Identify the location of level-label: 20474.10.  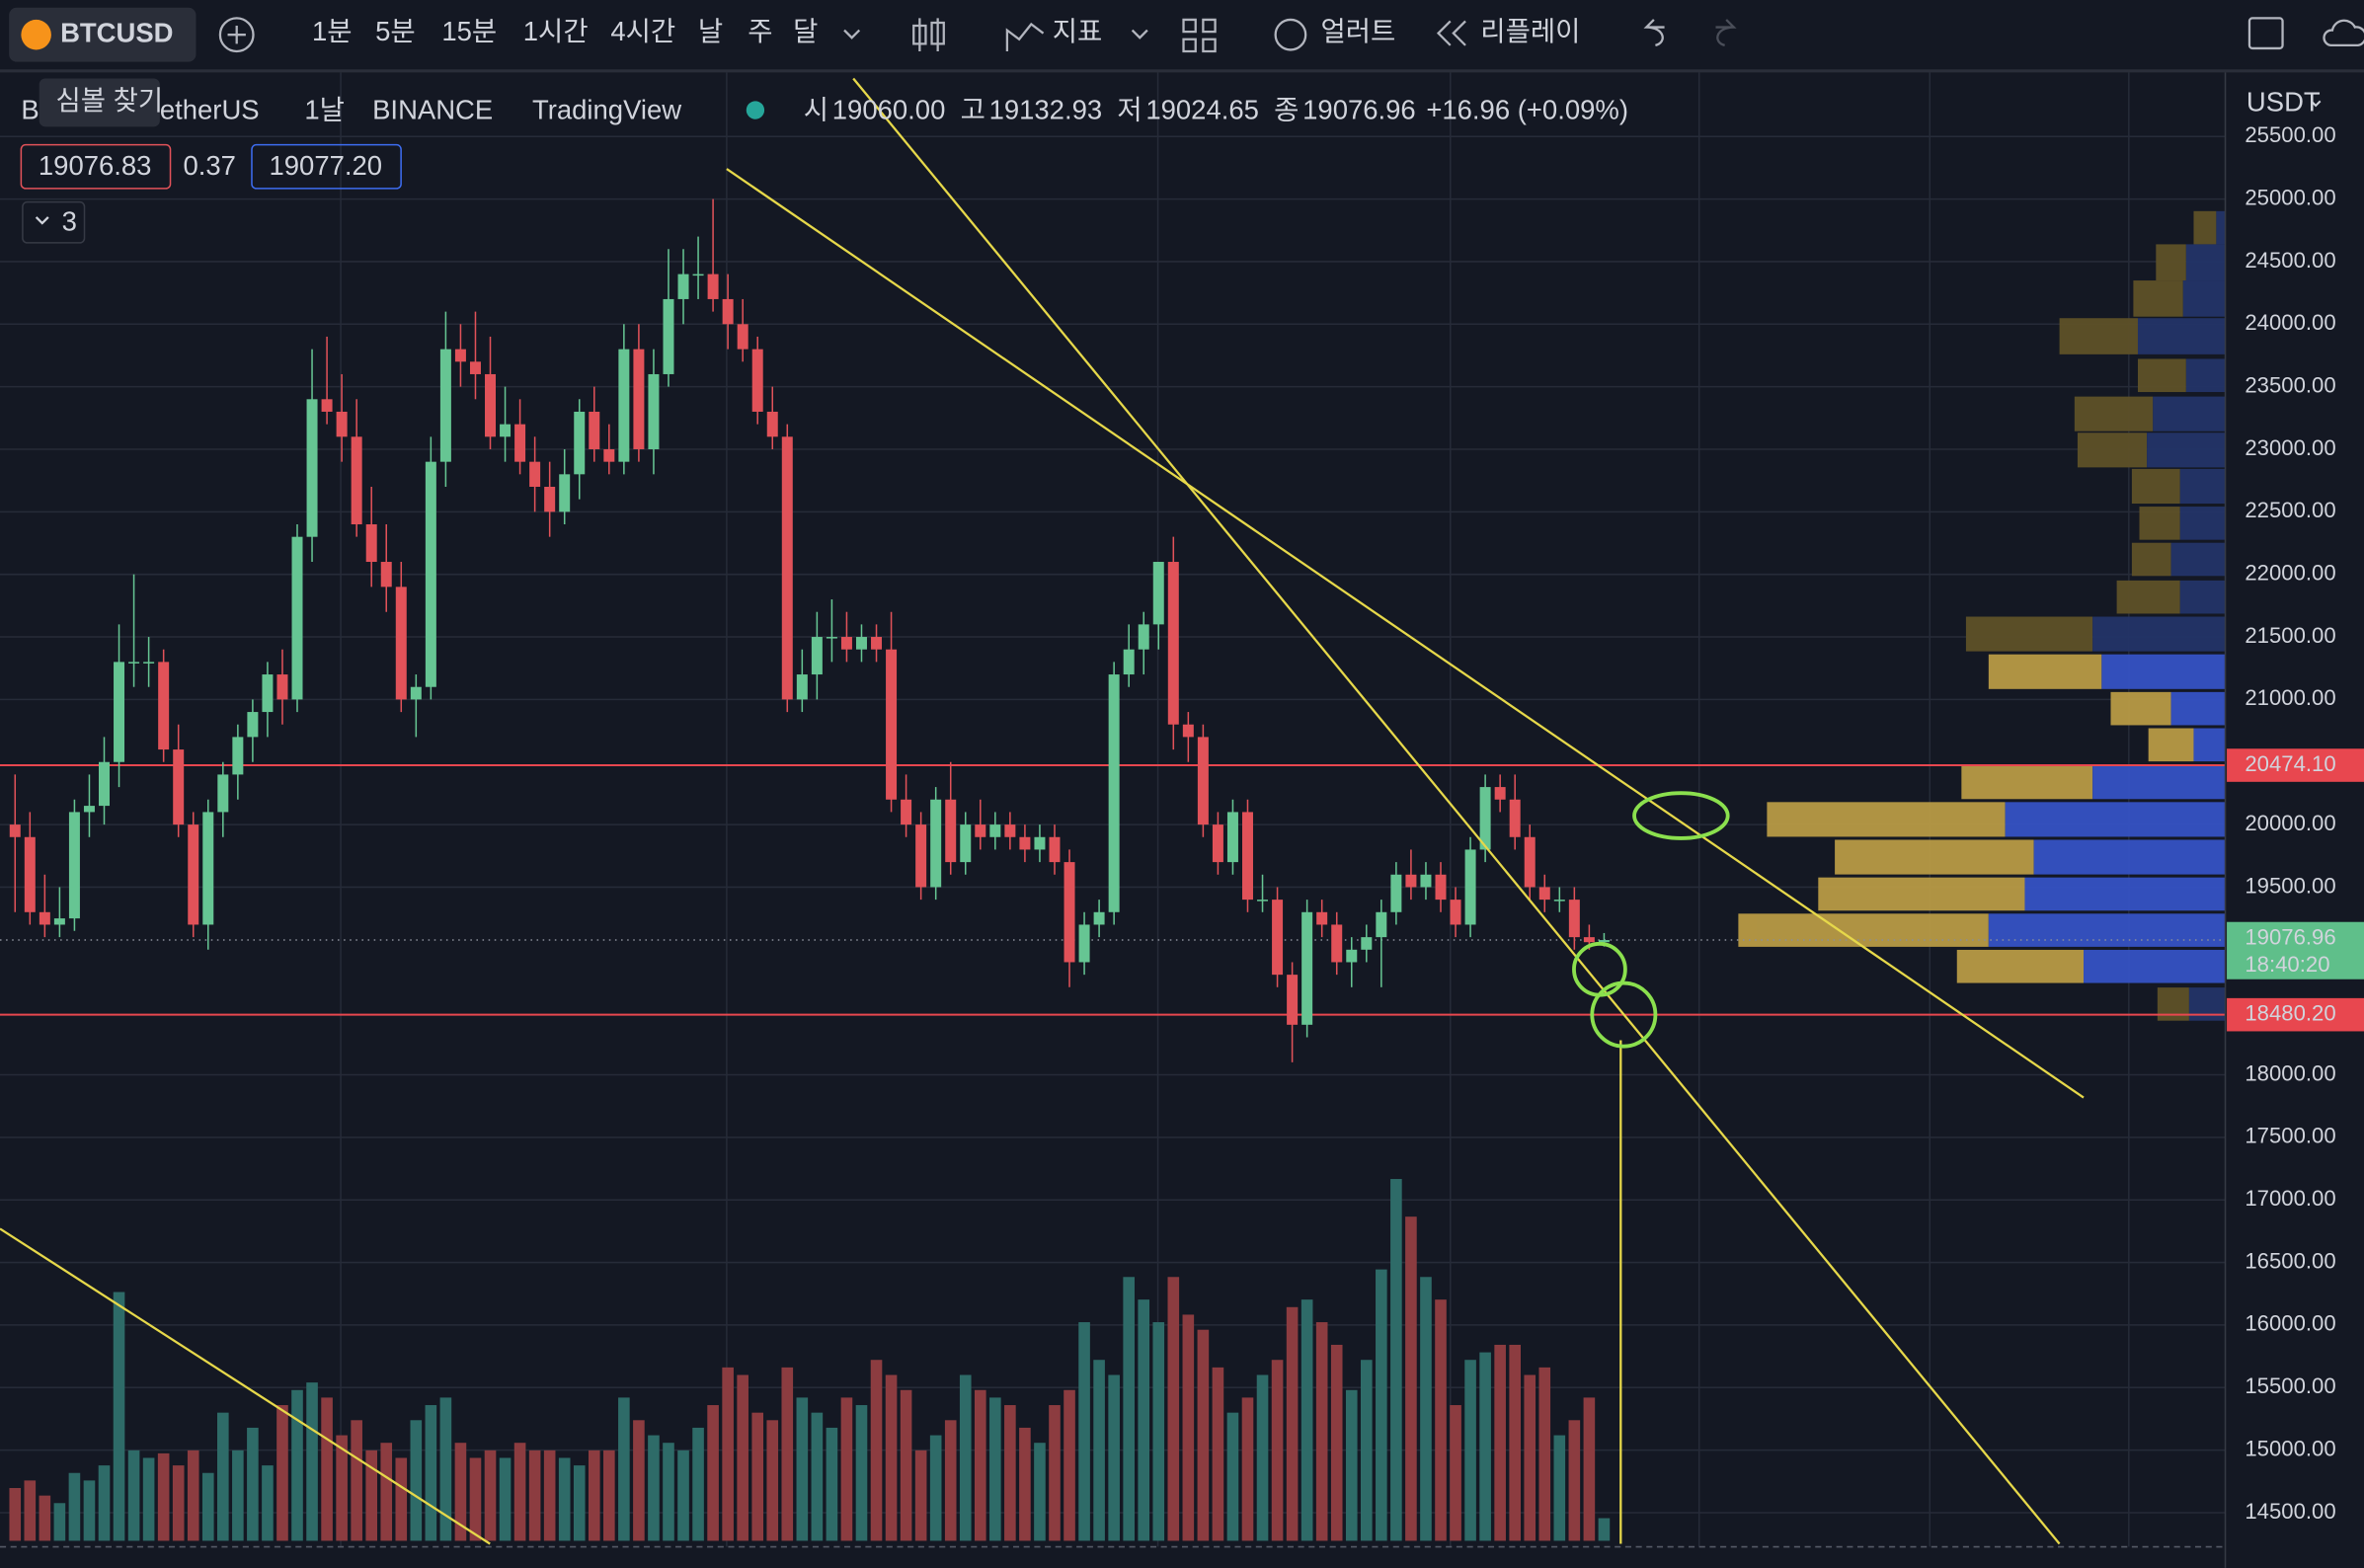
(2290, 763).